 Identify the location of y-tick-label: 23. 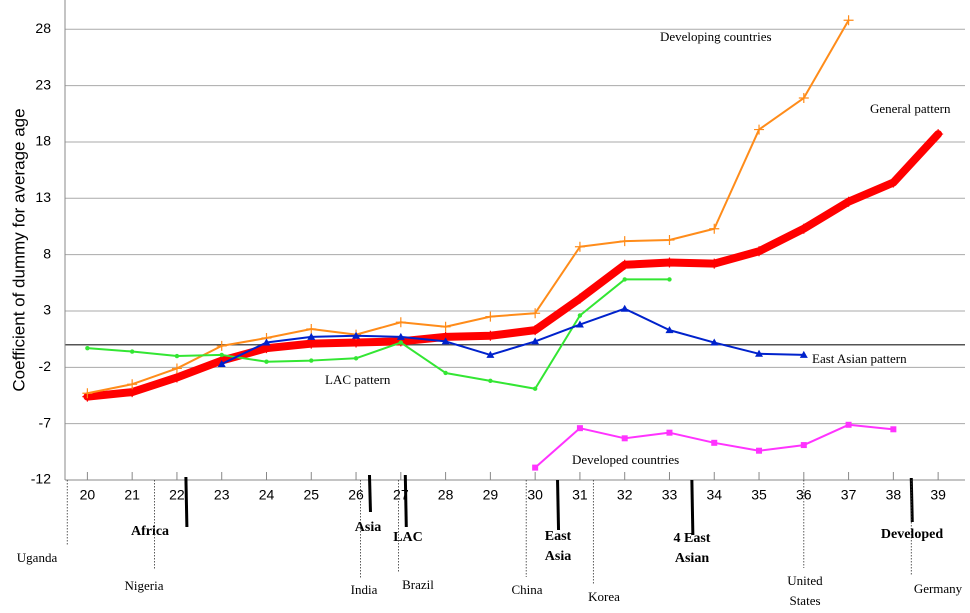
(43, 84).